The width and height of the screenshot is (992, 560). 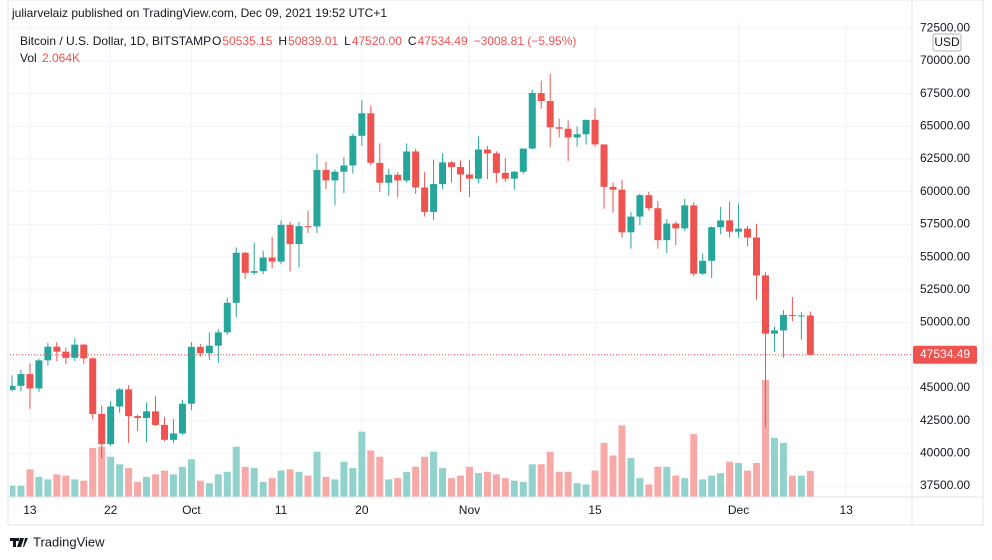 I want to click on y-tick-label: 67500.00, so click(x=945, y=93).